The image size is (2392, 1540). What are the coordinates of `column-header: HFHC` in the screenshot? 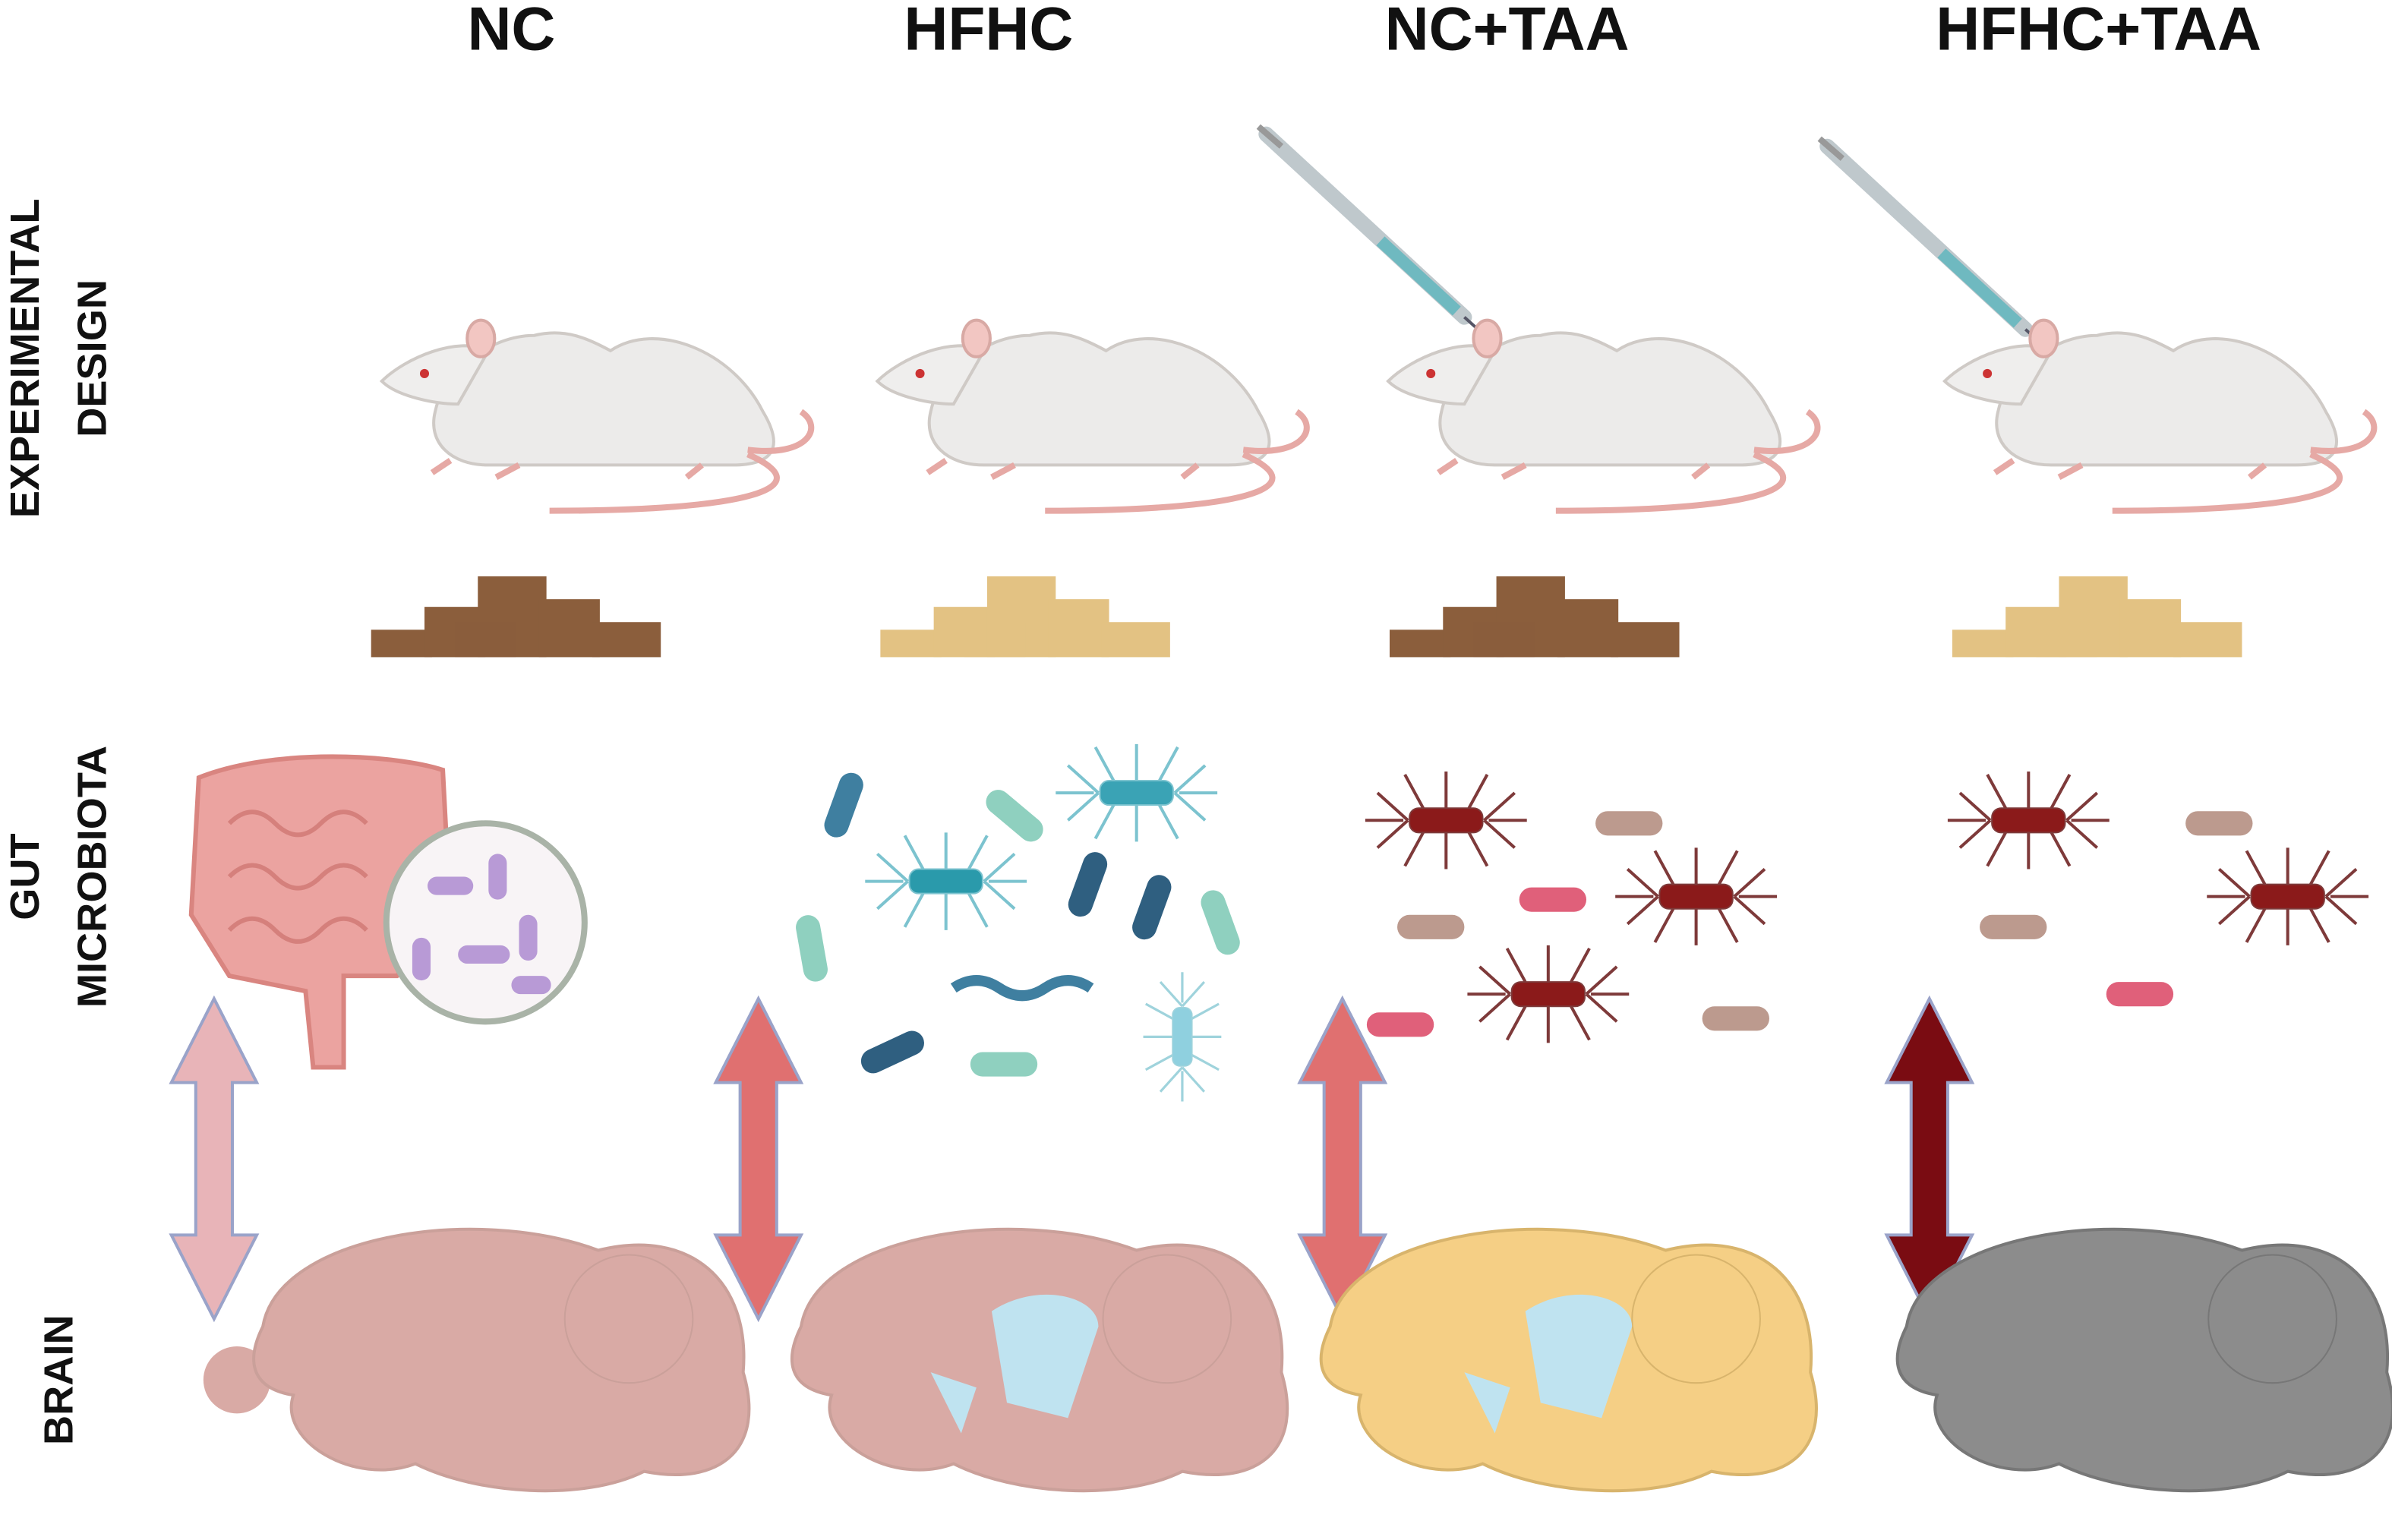 It's located at (988, 31).